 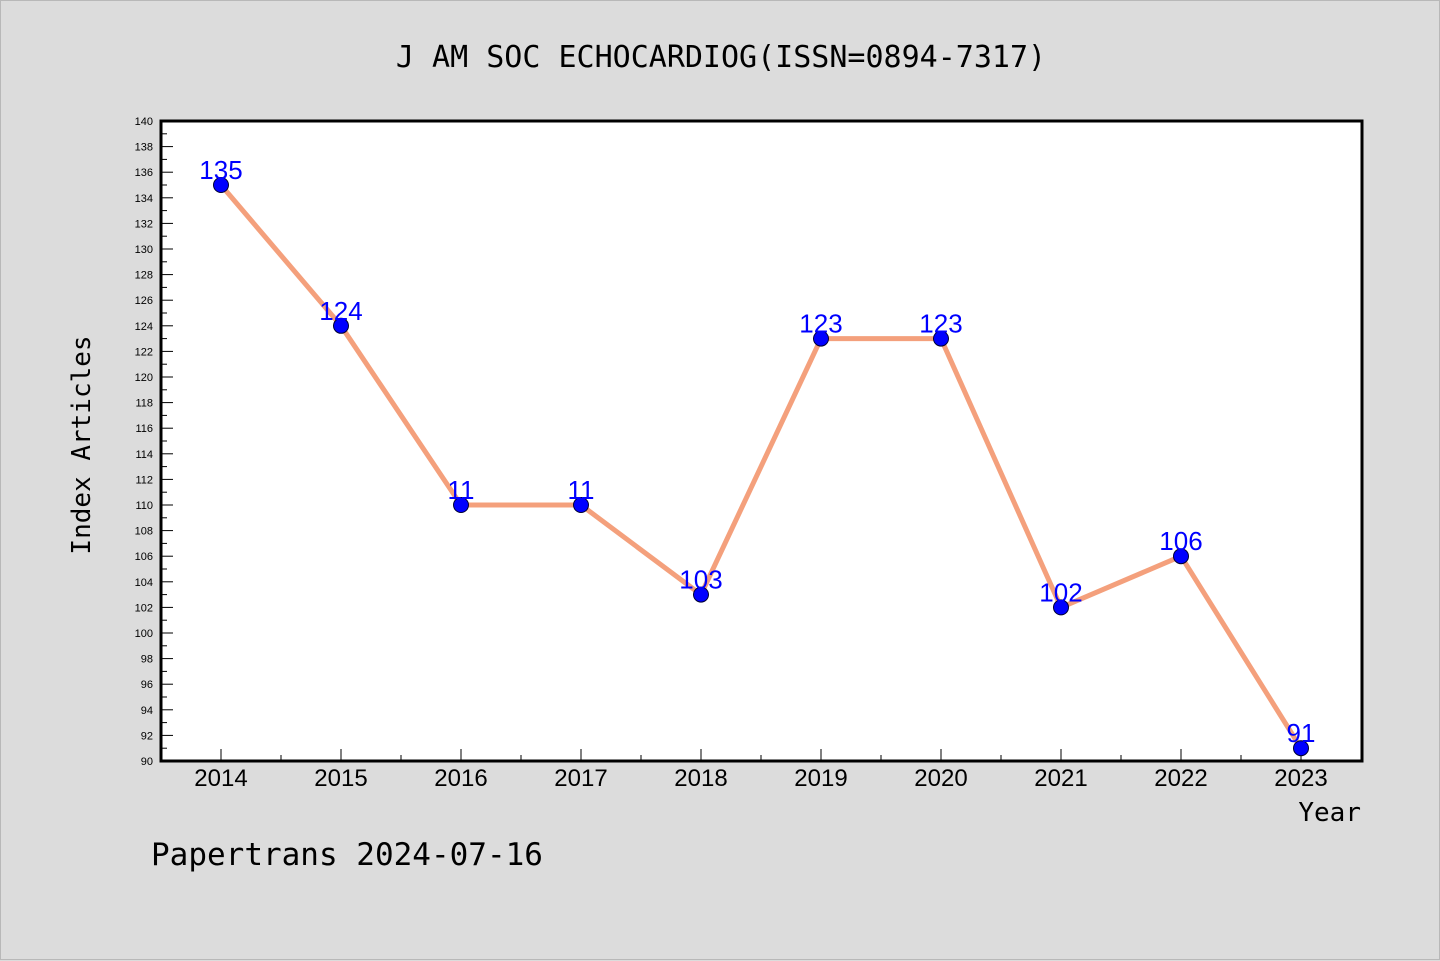 I want to click on chart-title: J AM SOC ECHOCARDIOG(ISSN=0894-7317), so click(x=721, y=57).